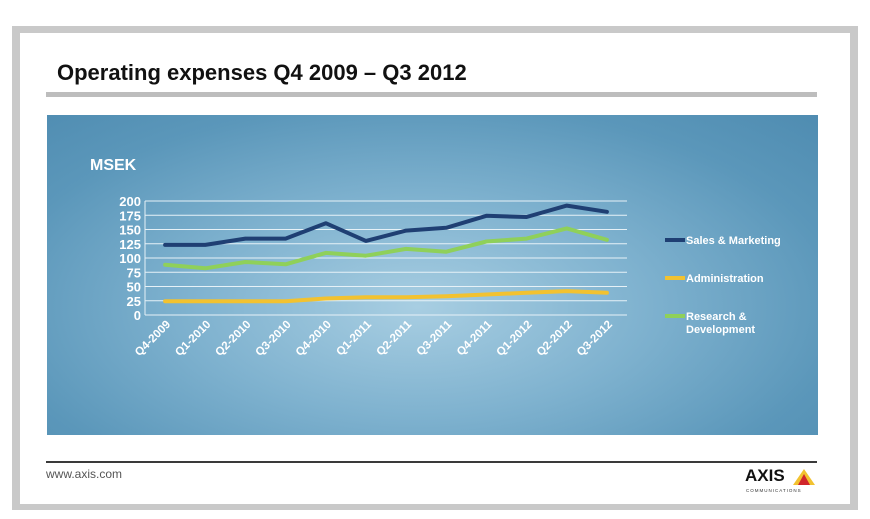 The image size is (870, 519). What do you see at coordinates (515, 339) in the screenshot?
I see `x-tick-label: Q1-2012` at bounding box center [515, 339].